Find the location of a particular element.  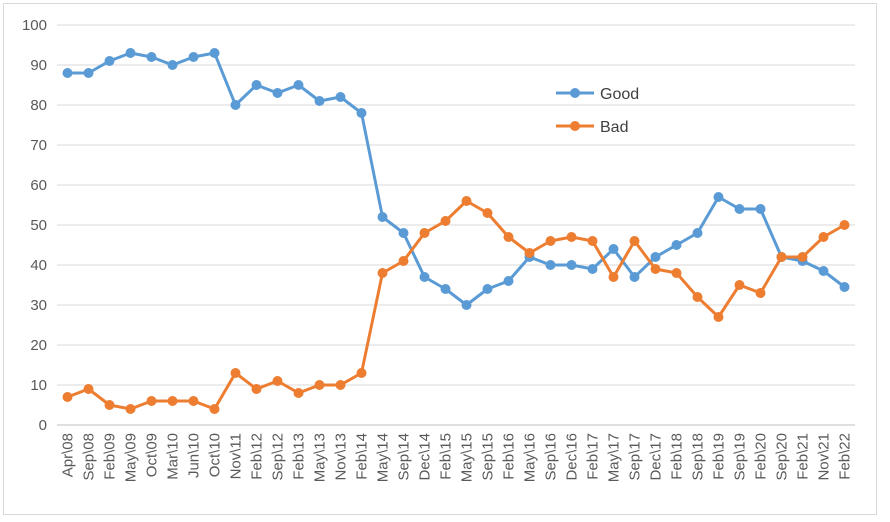

x-tick-label: Feb\13 is located at coordinates (299, 456).